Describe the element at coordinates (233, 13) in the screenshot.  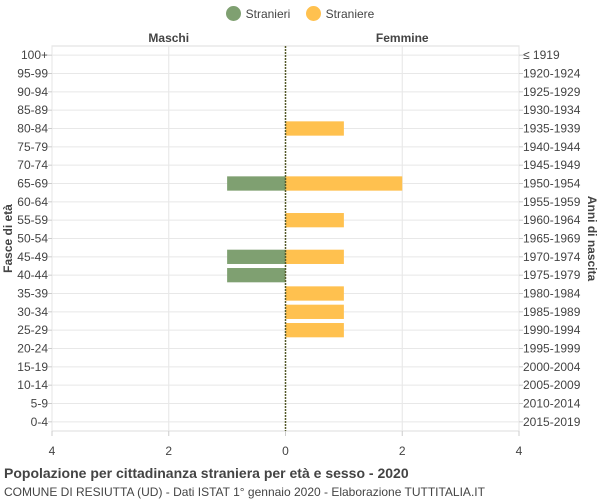
I see `legend-swatch-stranieri` at that location.